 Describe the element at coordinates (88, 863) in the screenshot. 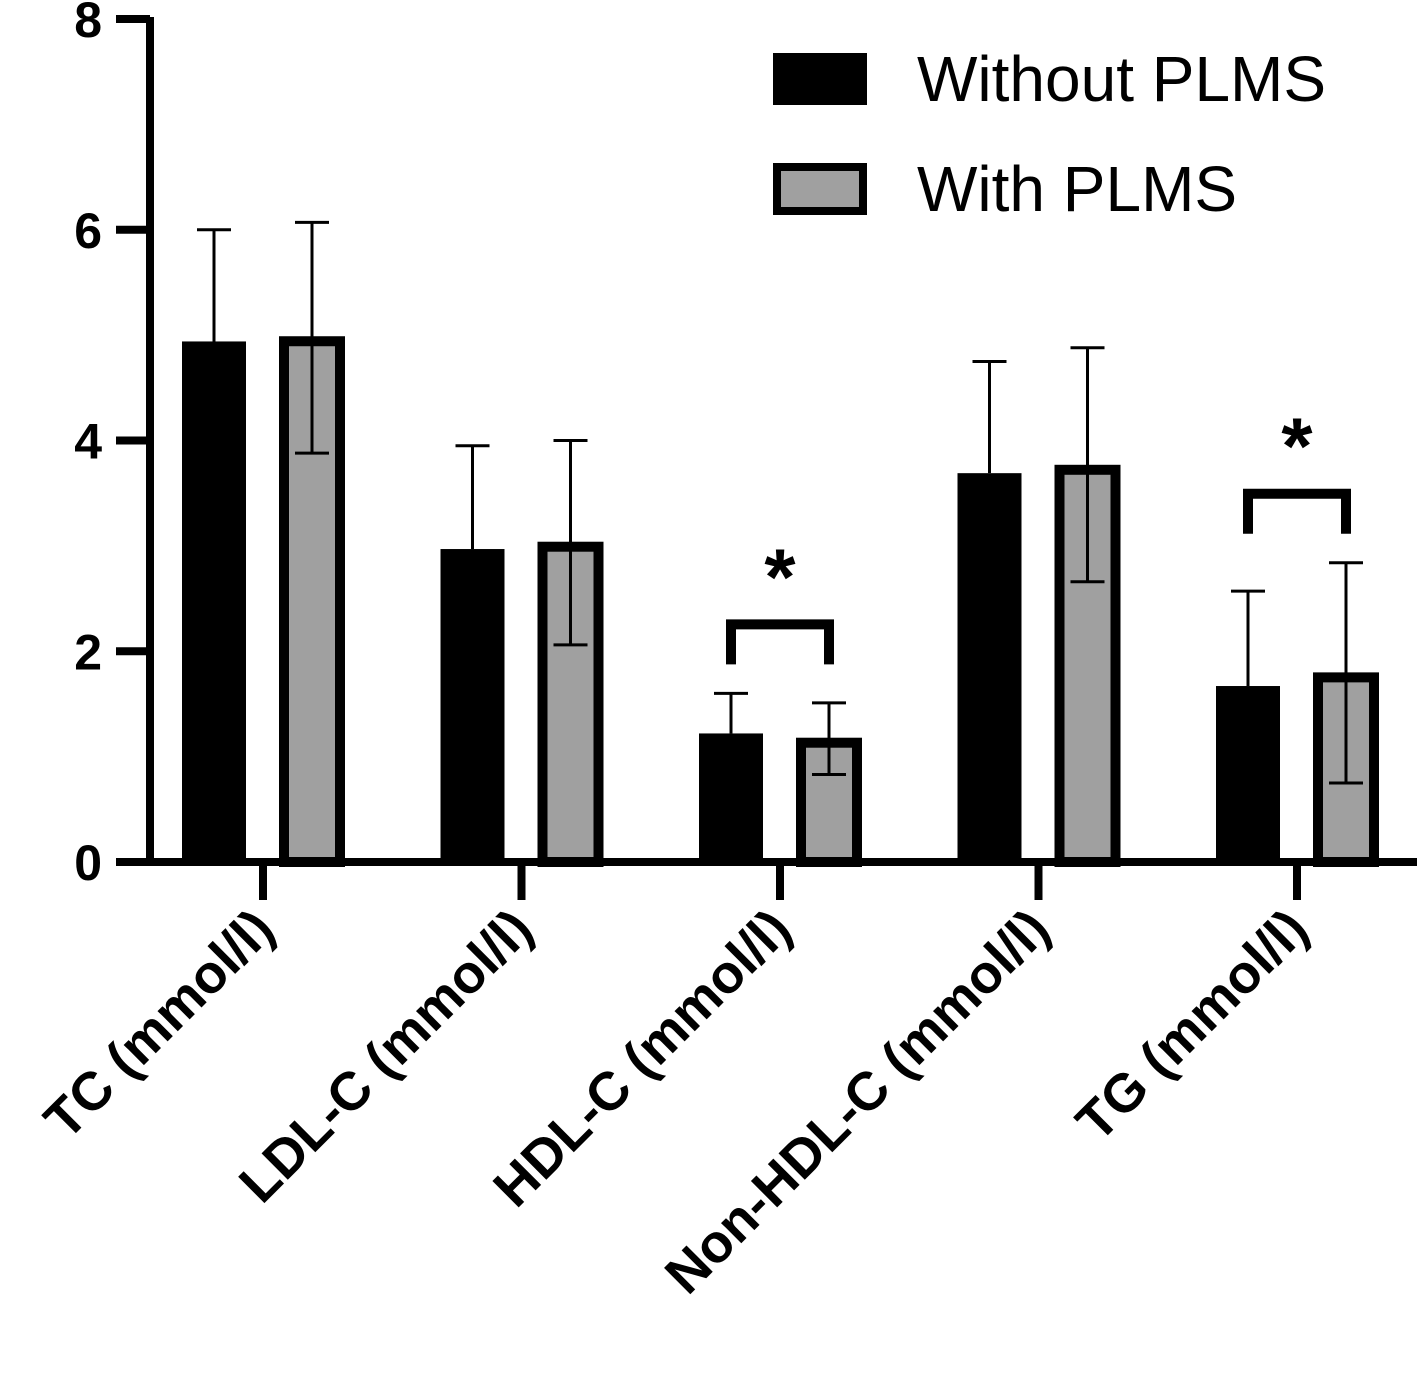

I see `y-tick-label: 0` at that location.